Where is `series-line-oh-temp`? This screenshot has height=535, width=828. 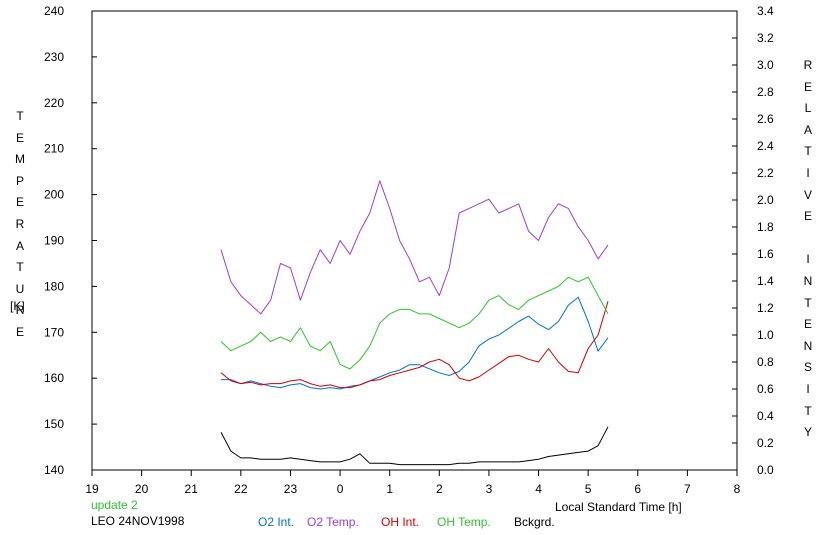
series-line-oh-temp is located at coordinates (414, 323).